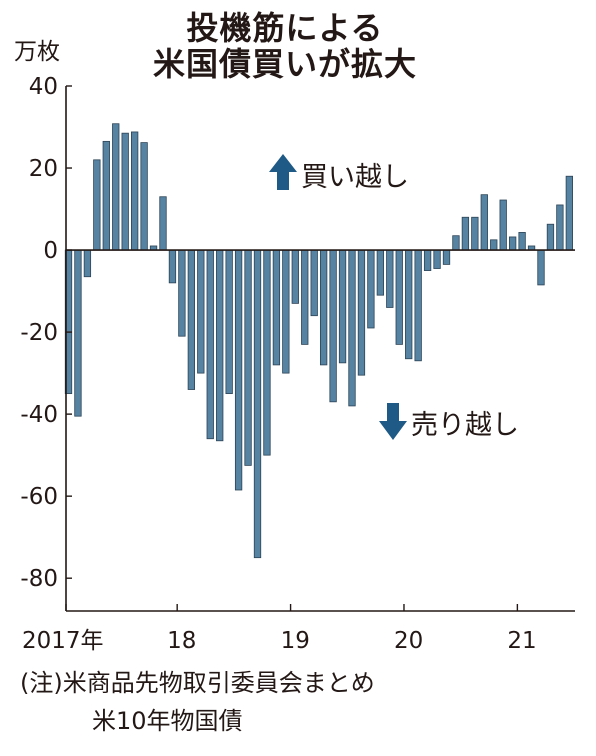 This screenshot has width=596, height=756. Describe the element at coordinates (295, 641) in the screenshot. I see `x-tick-label: 19` at that location.